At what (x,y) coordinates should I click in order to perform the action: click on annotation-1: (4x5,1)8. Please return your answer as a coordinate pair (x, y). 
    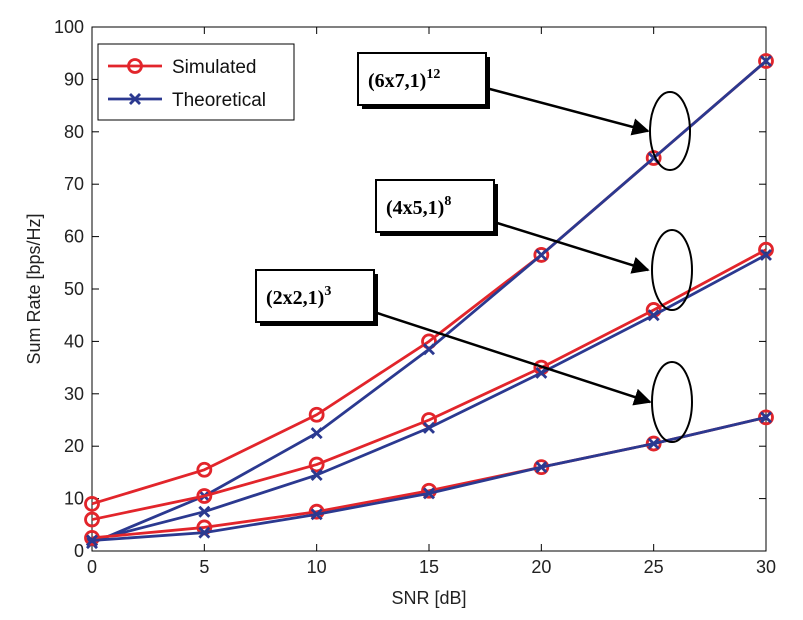
    Looking at the image, I should click on (534, 245).